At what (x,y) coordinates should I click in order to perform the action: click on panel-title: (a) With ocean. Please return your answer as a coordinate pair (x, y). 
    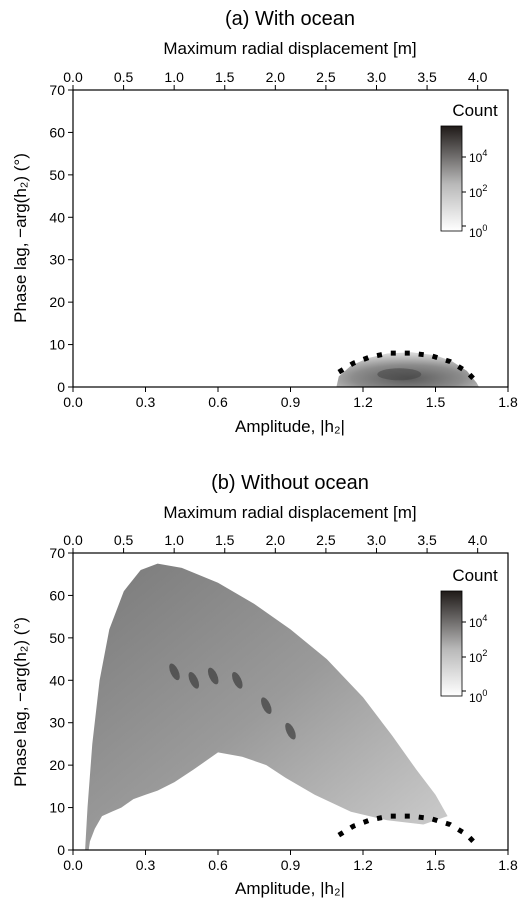
    Looking at the image, I should click on (290, 19).